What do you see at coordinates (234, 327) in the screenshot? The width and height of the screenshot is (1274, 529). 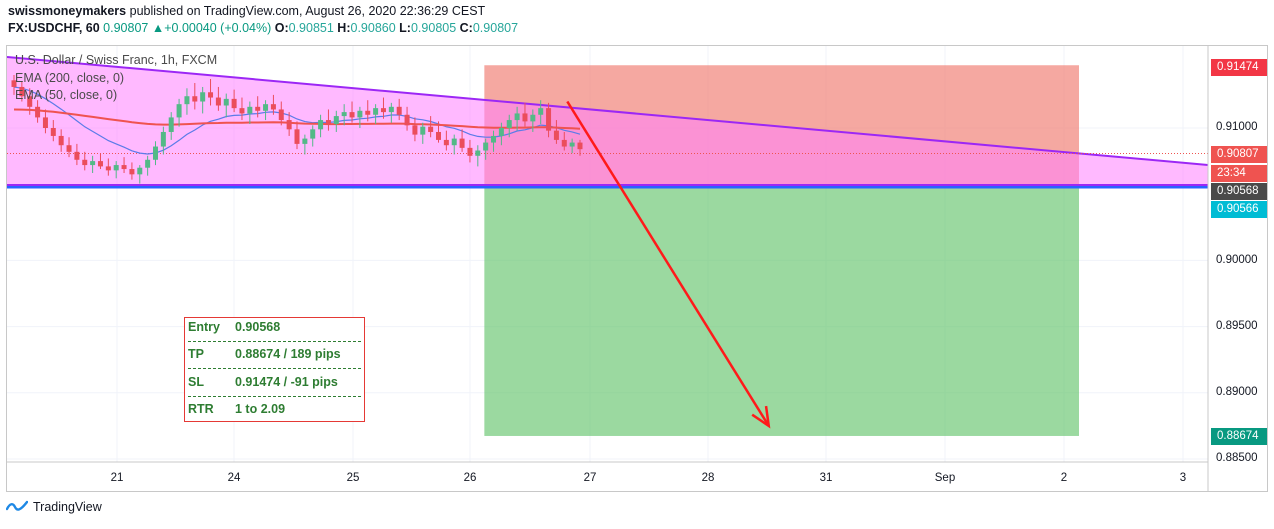 I see `entry-row: Entry 0.90568` at bounding box center [234, 327].